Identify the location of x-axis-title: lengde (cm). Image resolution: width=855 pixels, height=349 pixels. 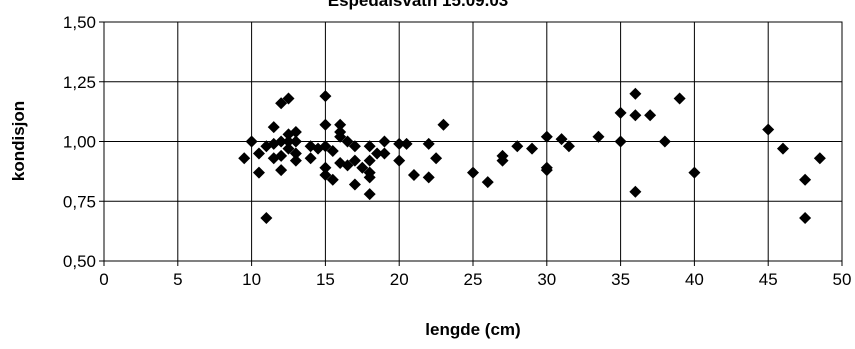
(472, 329).